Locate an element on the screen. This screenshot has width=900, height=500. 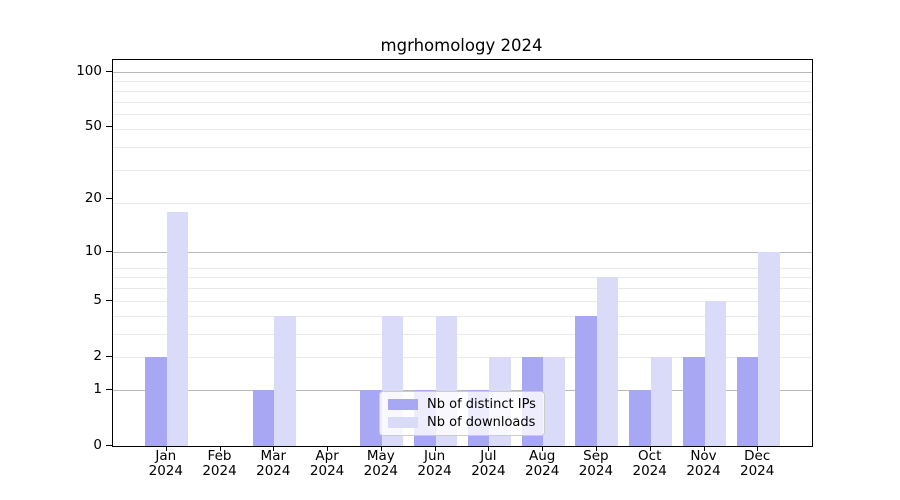
x-tick-mark-oct is located at coordinates (650, 448).